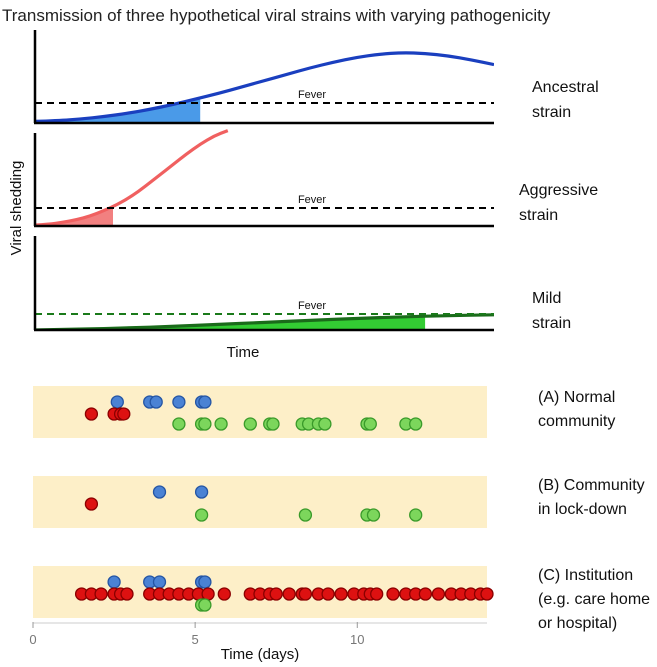 The height and width of the screenshot is (667, 657). I want to click on panel-label-A-1: community, so click(576, 421).